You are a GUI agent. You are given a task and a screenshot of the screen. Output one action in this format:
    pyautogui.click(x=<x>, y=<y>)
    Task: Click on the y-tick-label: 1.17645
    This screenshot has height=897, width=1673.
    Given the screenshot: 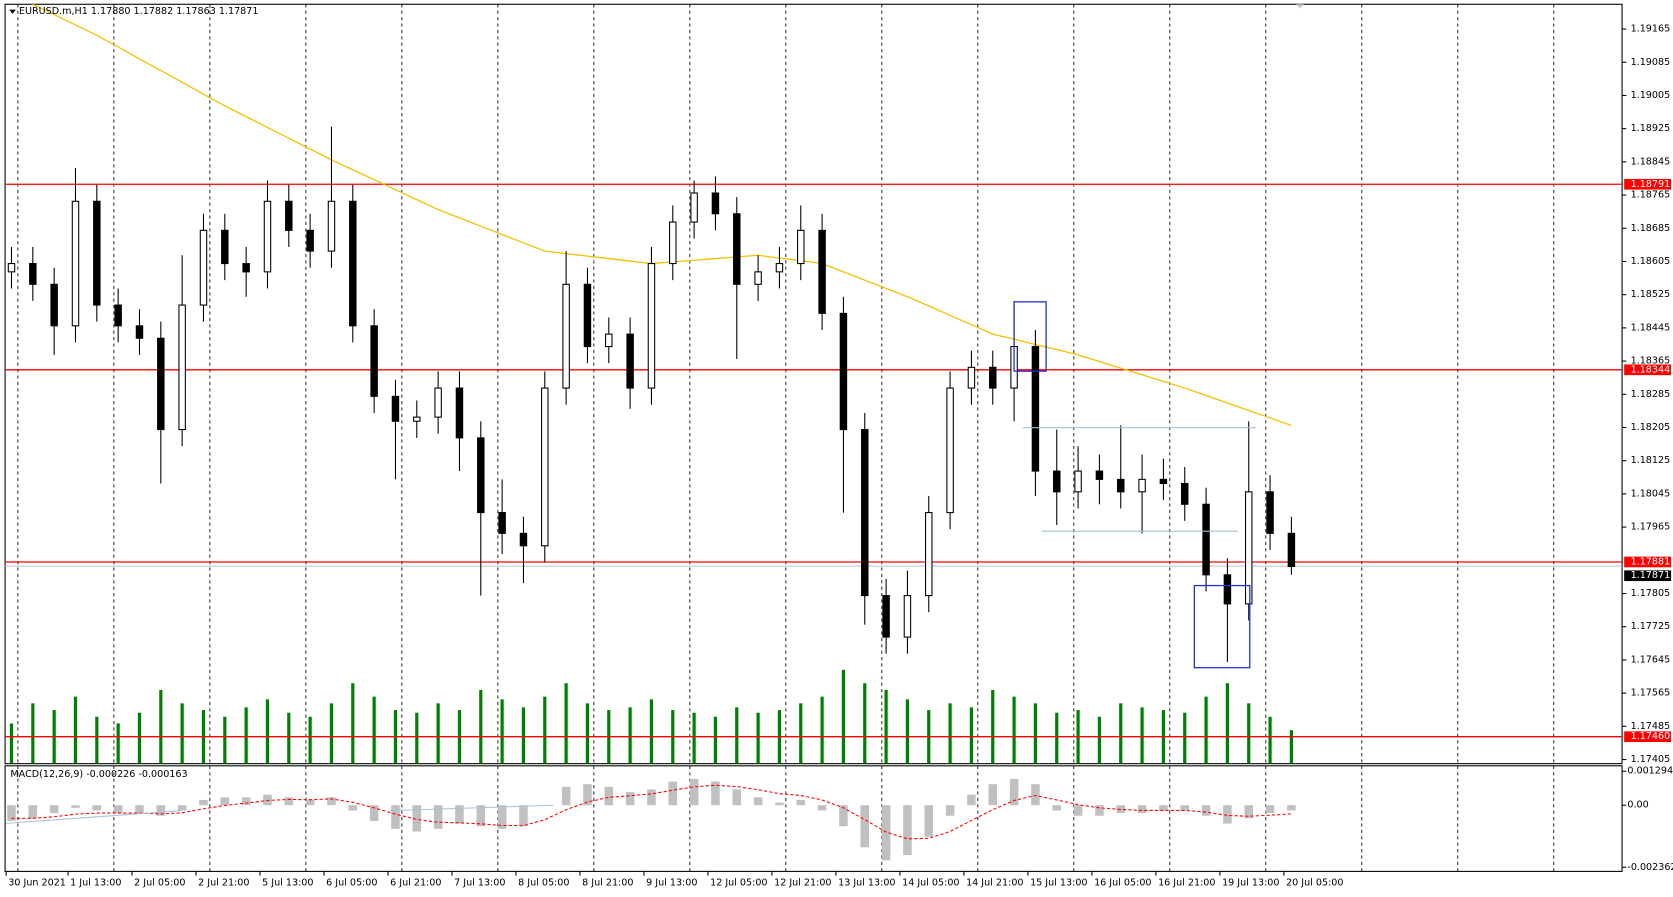 What is the action you would take?
    pyautogui.click(x=1651, y=659)
    